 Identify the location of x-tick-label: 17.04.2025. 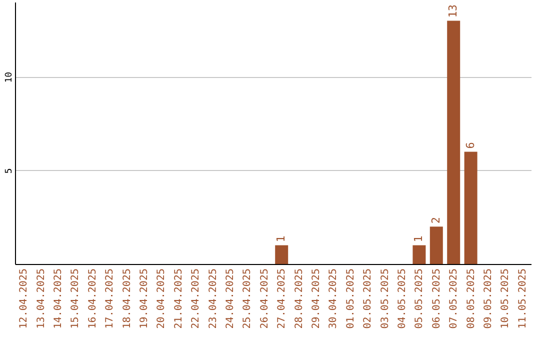
(110, 298).